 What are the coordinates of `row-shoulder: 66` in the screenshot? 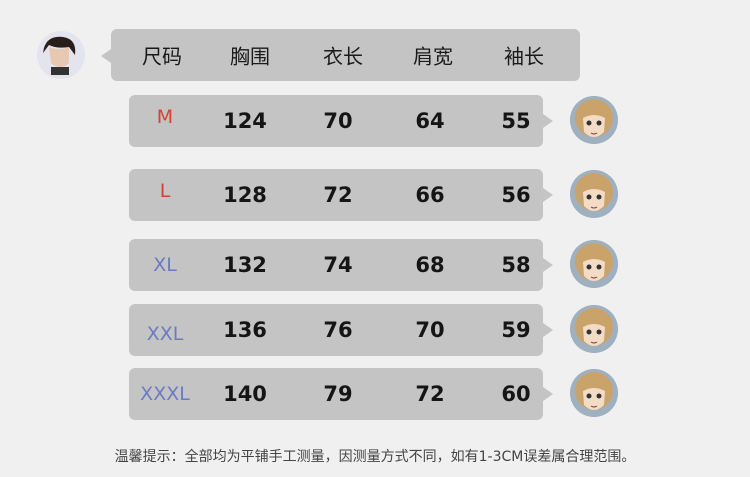 It's located at (430, 195).